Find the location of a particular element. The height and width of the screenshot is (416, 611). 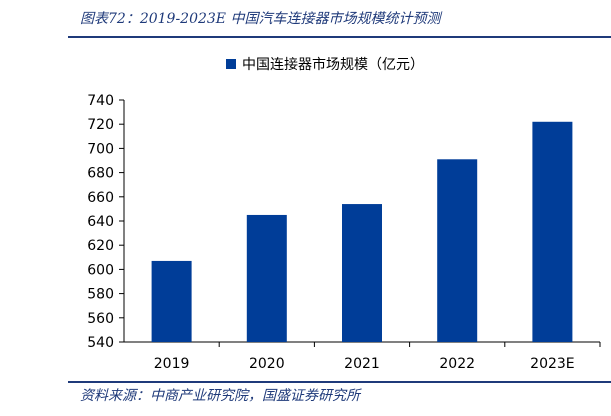

y-tick-label: 600 is located at coordinates (100, 270).